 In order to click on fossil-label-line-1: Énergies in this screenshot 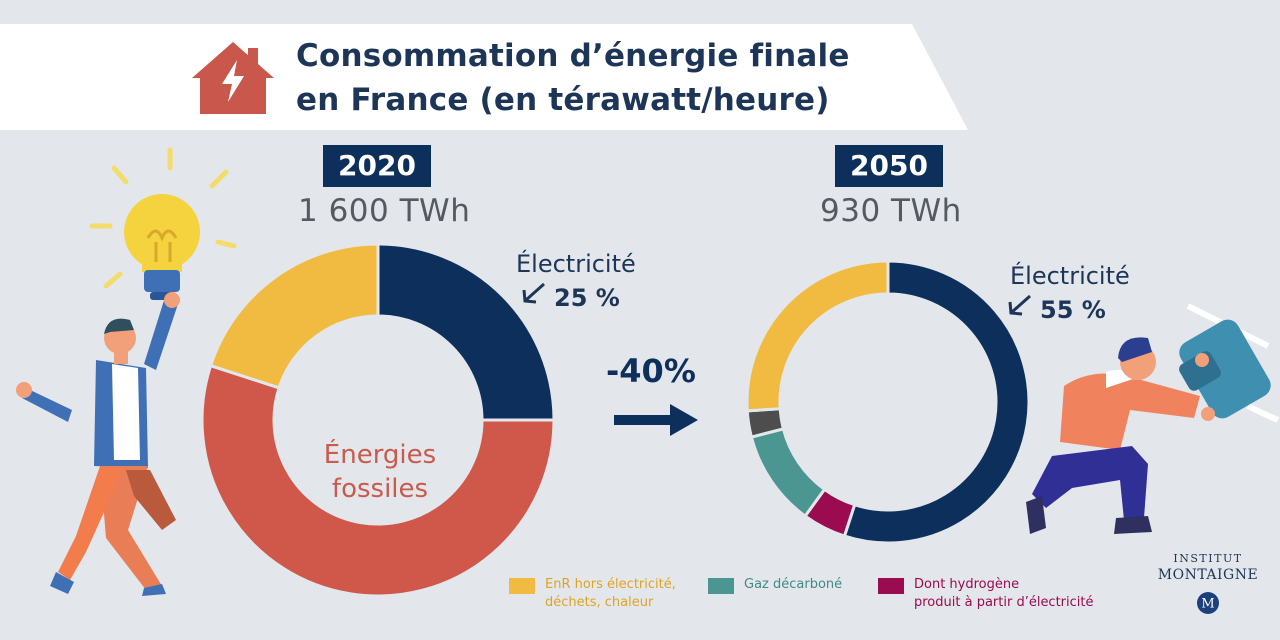, I will do `click(380, 455)`.